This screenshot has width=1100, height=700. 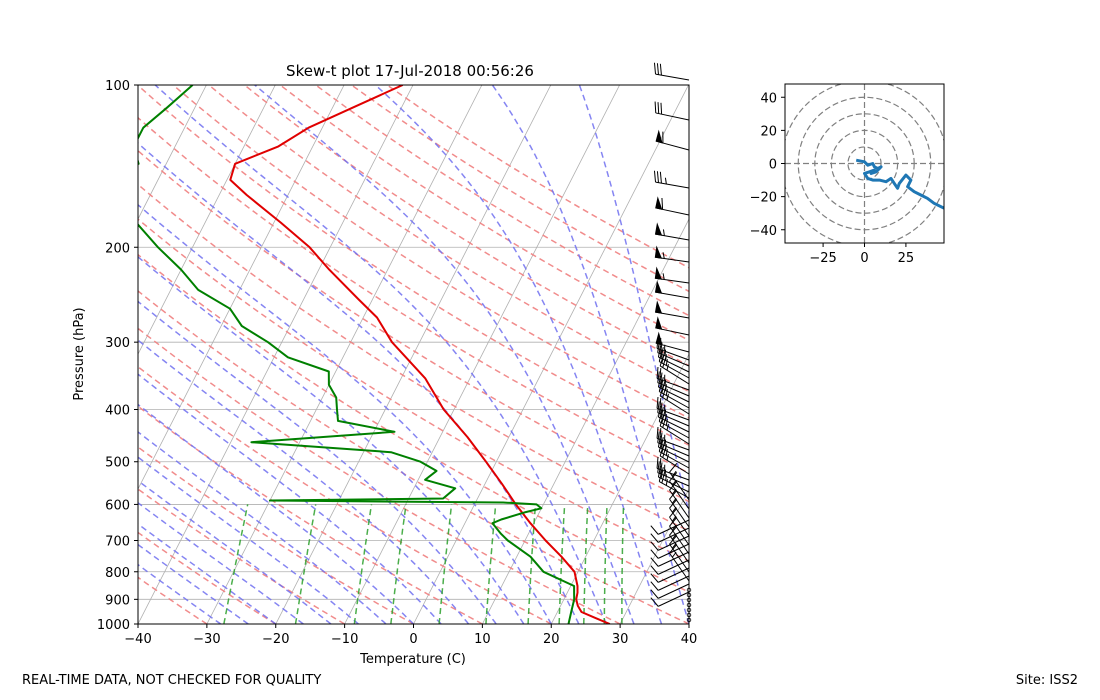 I want to click on y-tick-label: 400, so click(x=117, y=411).